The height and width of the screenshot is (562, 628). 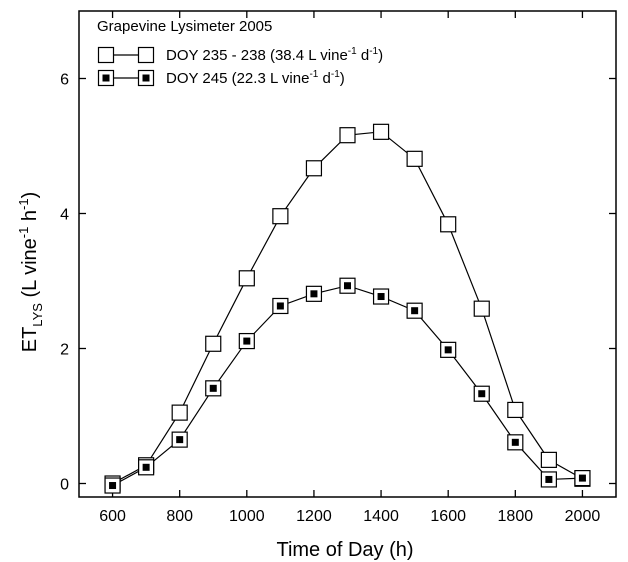 I want to click on legend-item: DOY 235 - 238 (38.4 L vine-1 d-1), so click(x=240, y=55).